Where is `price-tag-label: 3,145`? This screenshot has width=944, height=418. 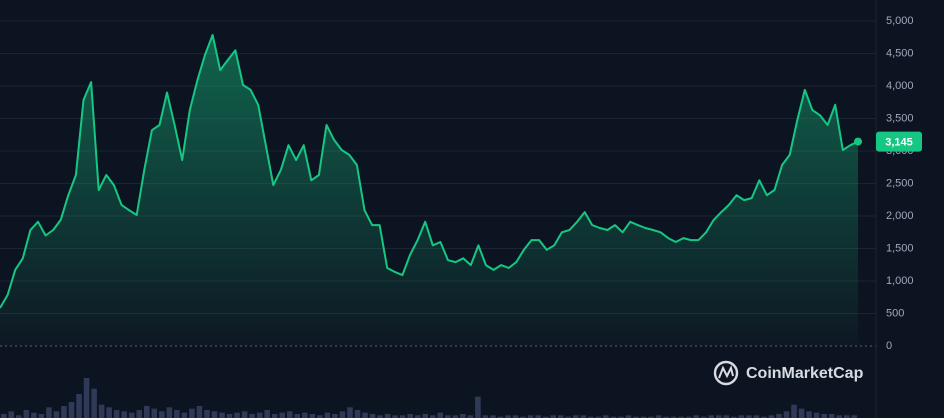 price-tag-label: 3,145 is located at coordinates (899, 142).